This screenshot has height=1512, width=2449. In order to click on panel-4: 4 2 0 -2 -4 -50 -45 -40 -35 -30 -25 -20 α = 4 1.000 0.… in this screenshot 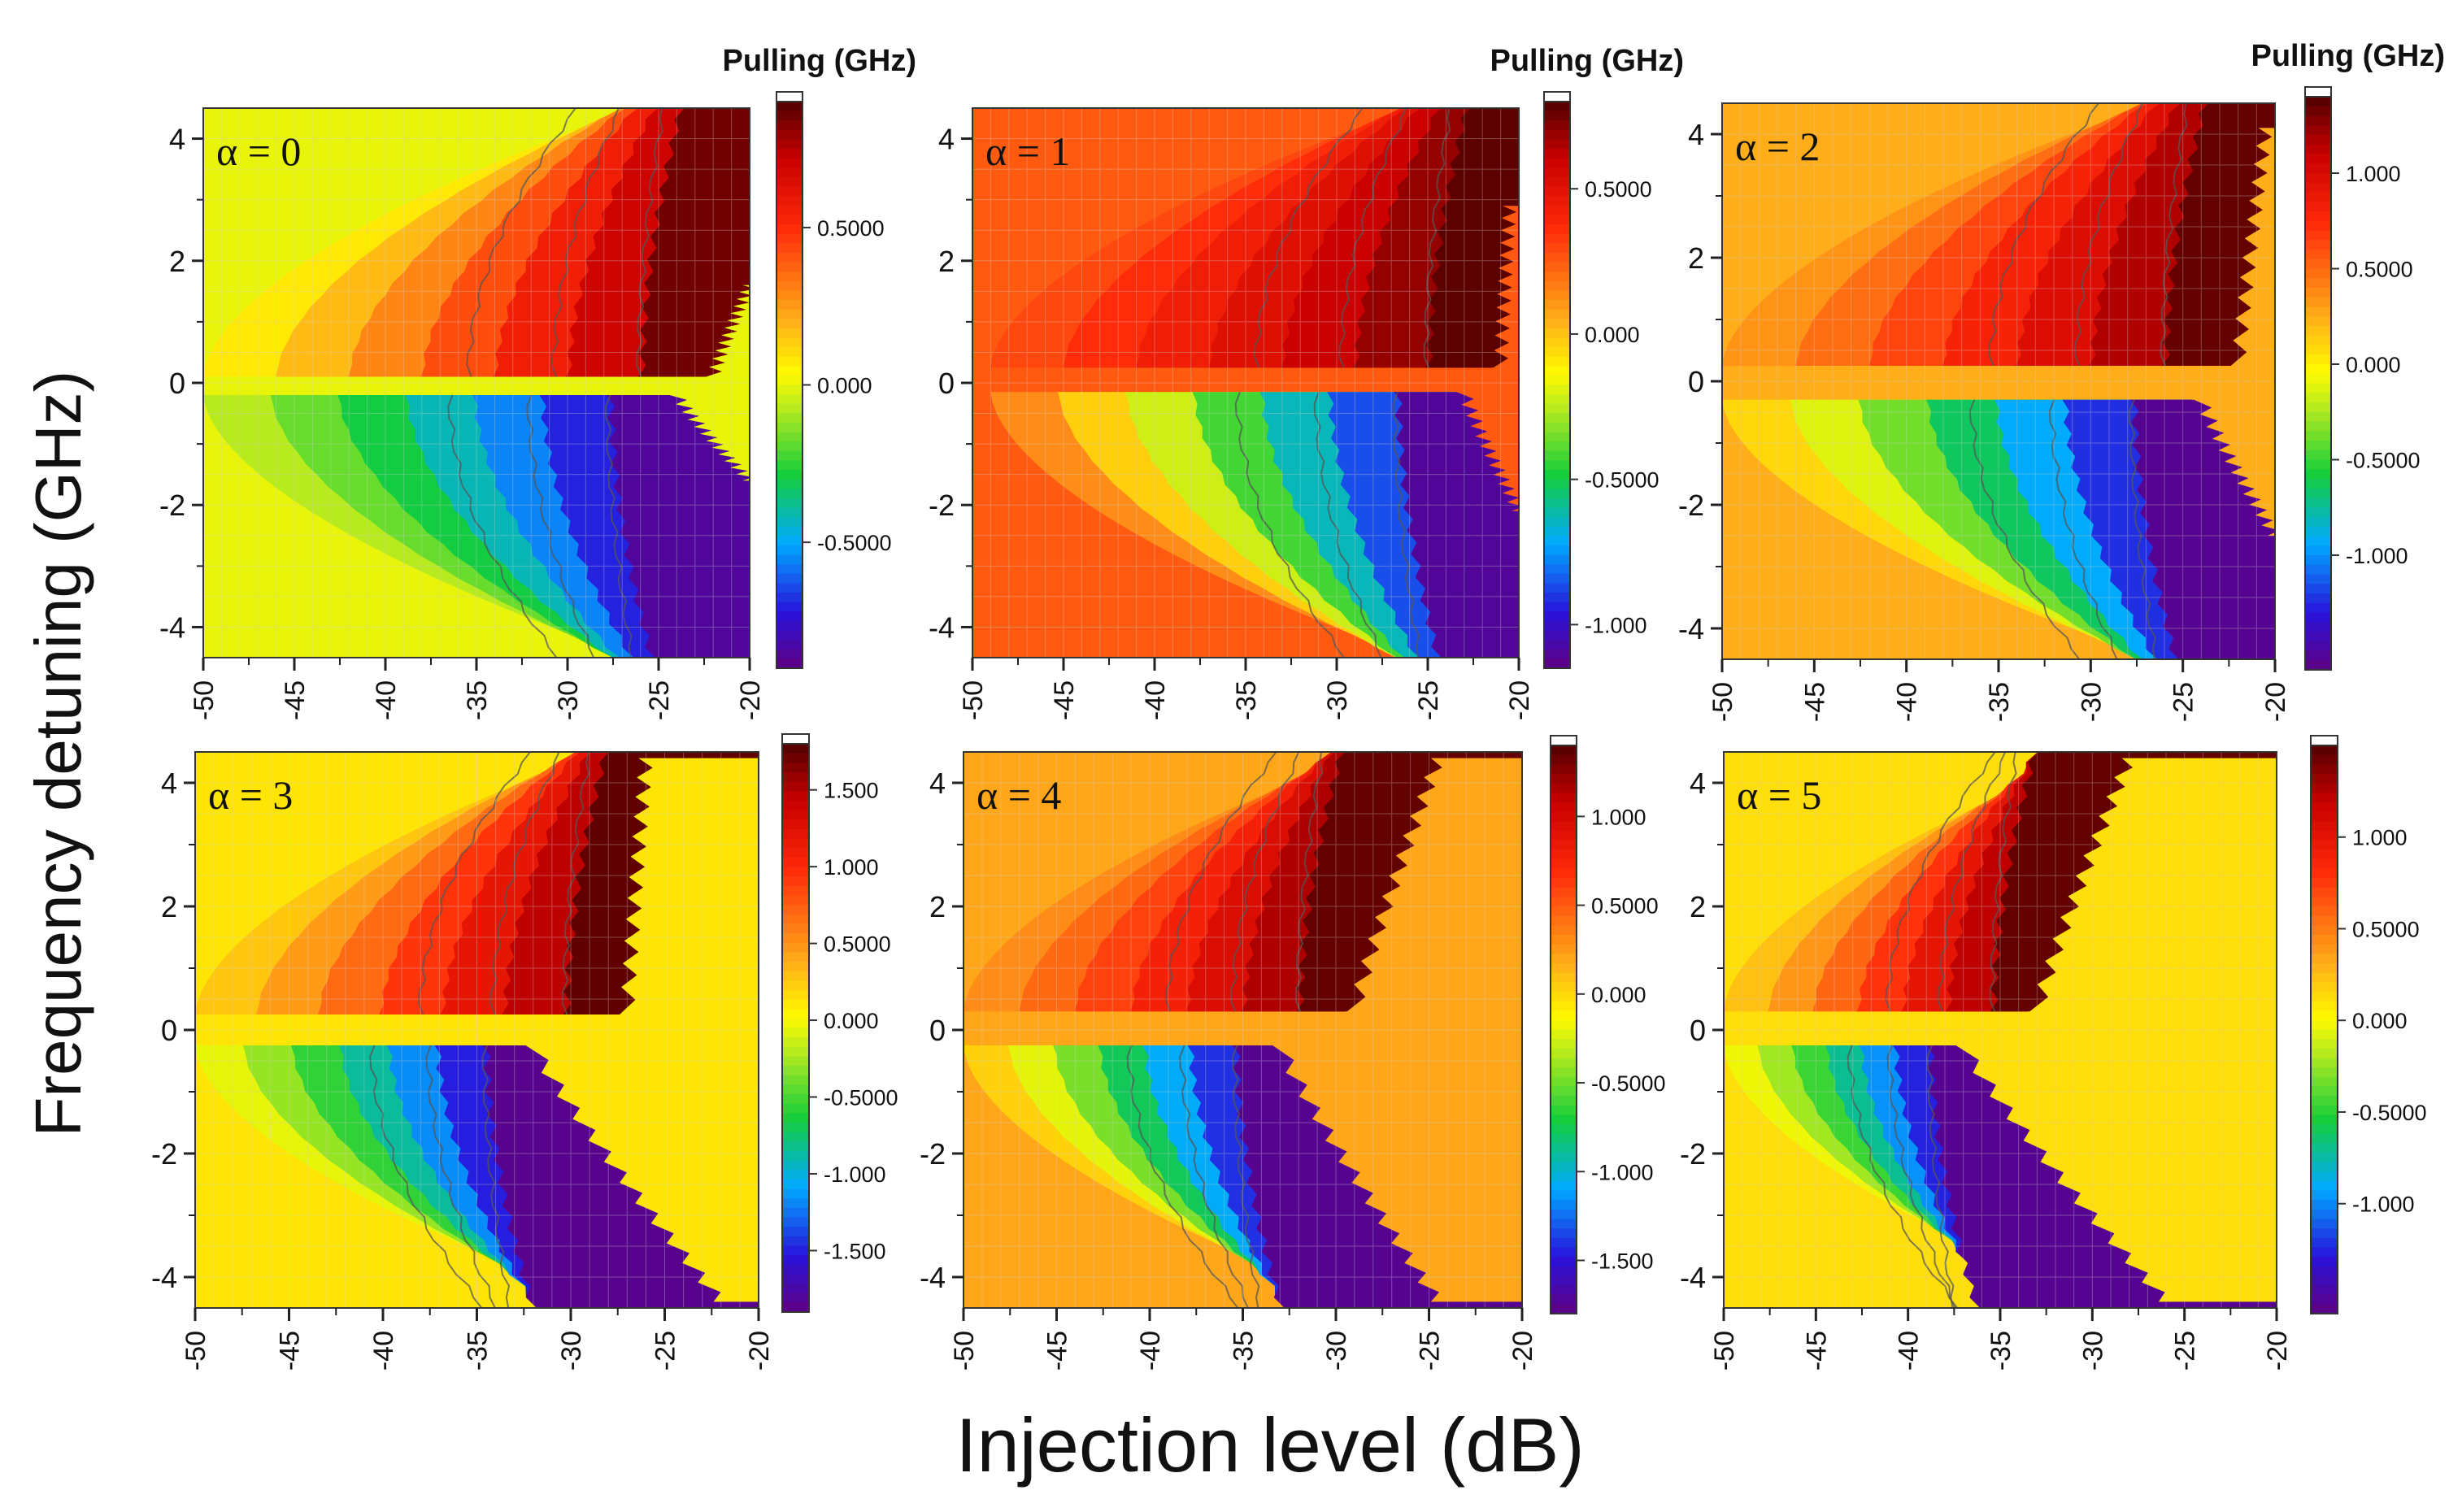, I will do `click(1293, 1053)`.